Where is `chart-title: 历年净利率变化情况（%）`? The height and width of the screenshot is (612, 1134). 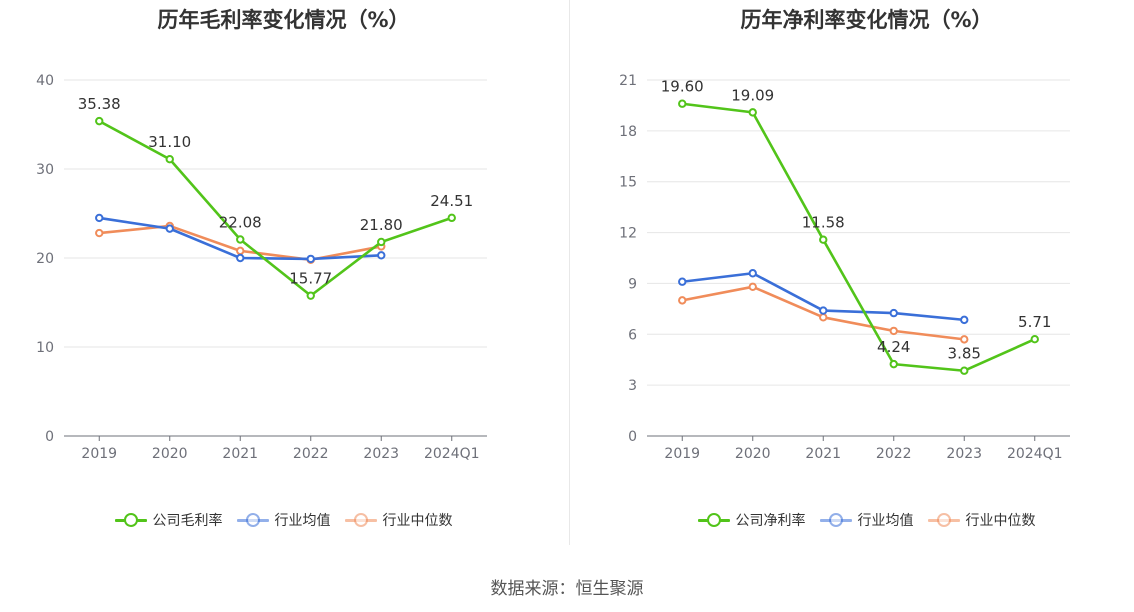
chart-title: 历年净利率变化情况（%） is located at coordinates (866, 20).